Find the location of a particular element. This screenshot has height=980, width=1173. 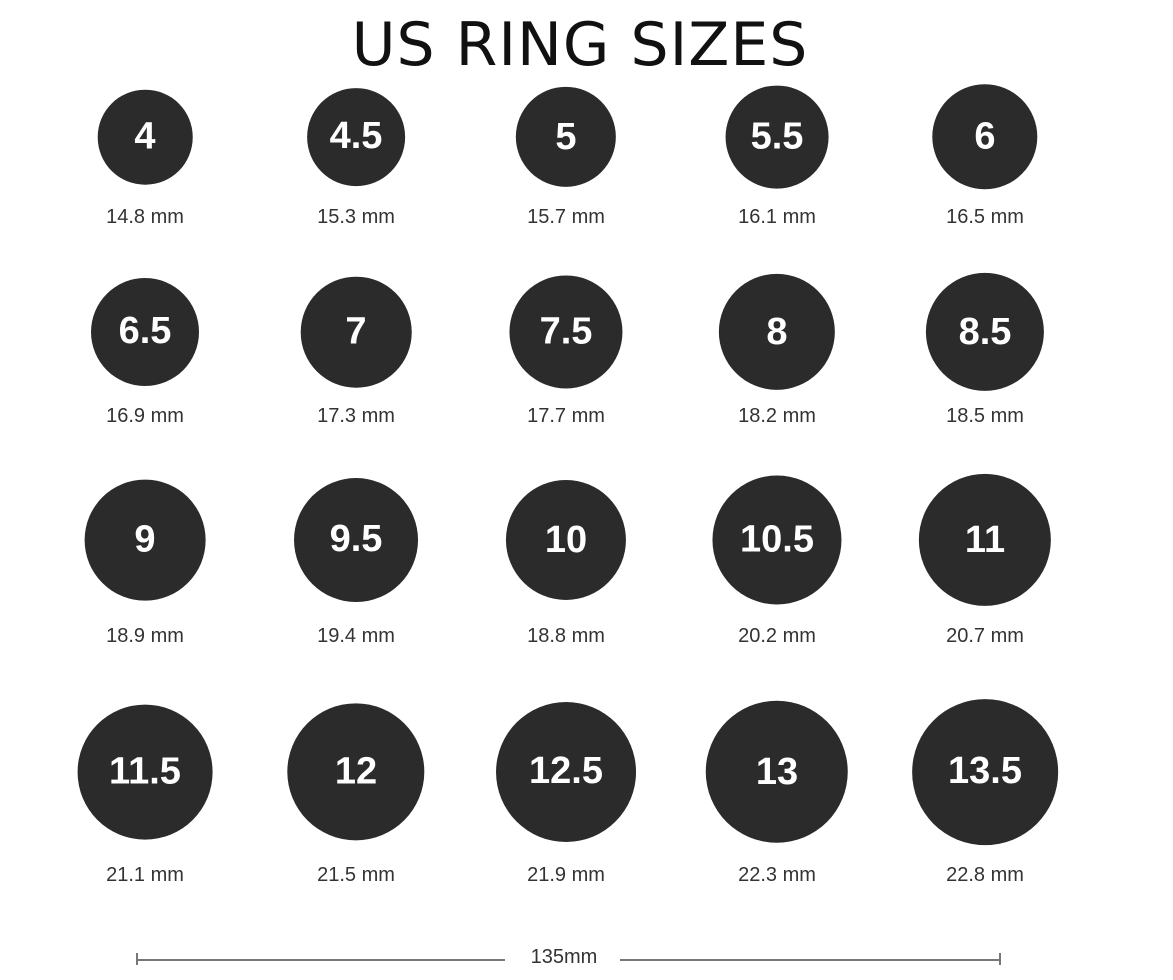

ring-diameter-label: 16.5 mm is located at coordinates (985, 217).